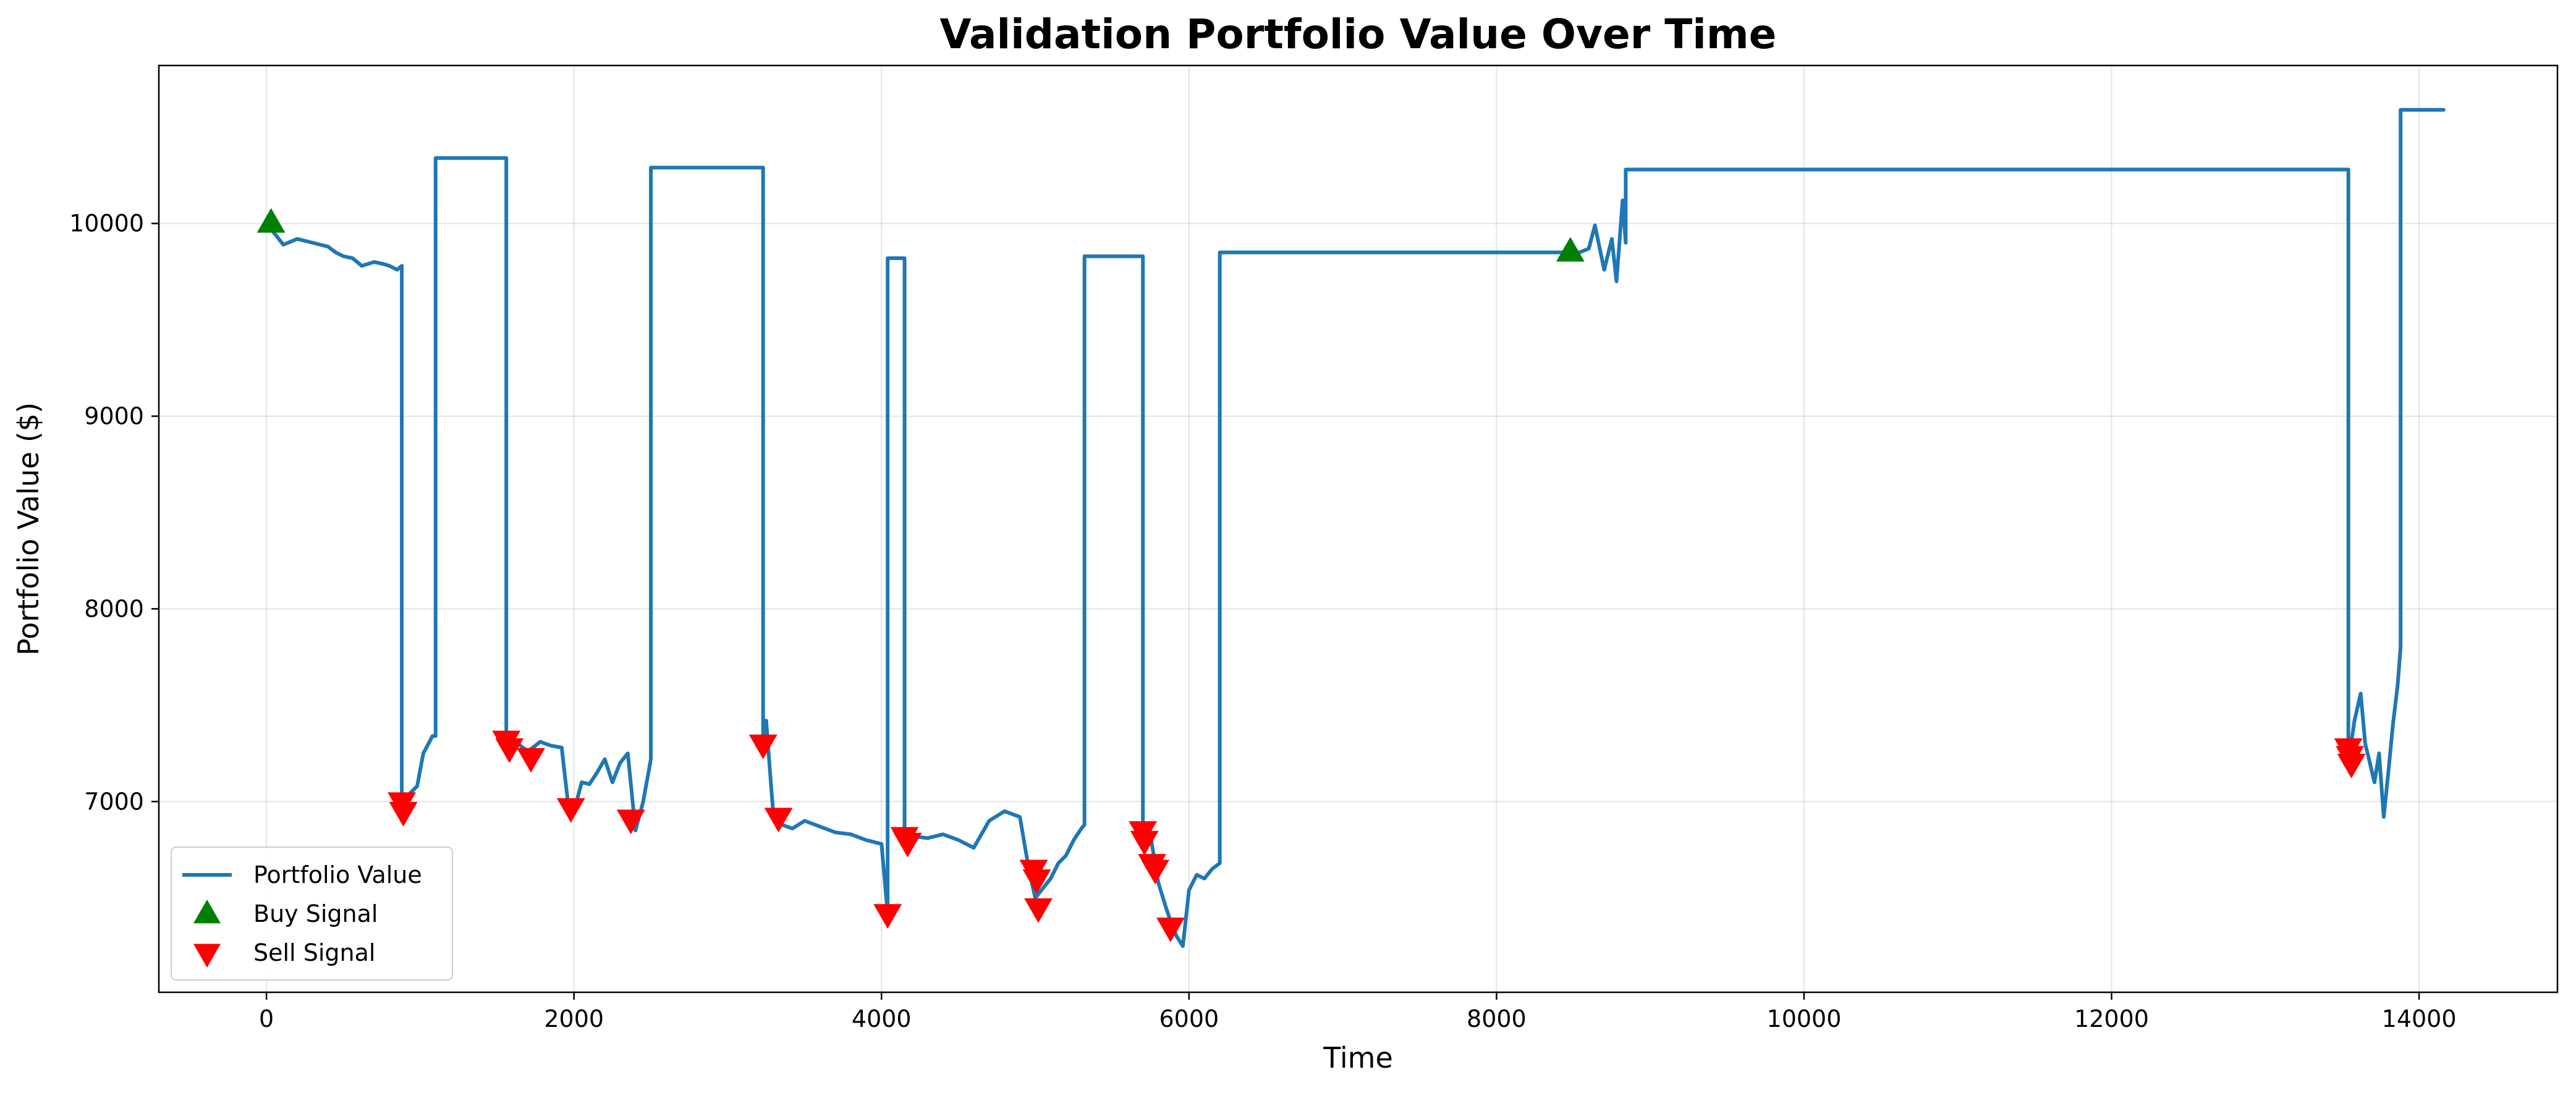  I want to click on legend-label-sell: Sell Signal, so click(314, 953).